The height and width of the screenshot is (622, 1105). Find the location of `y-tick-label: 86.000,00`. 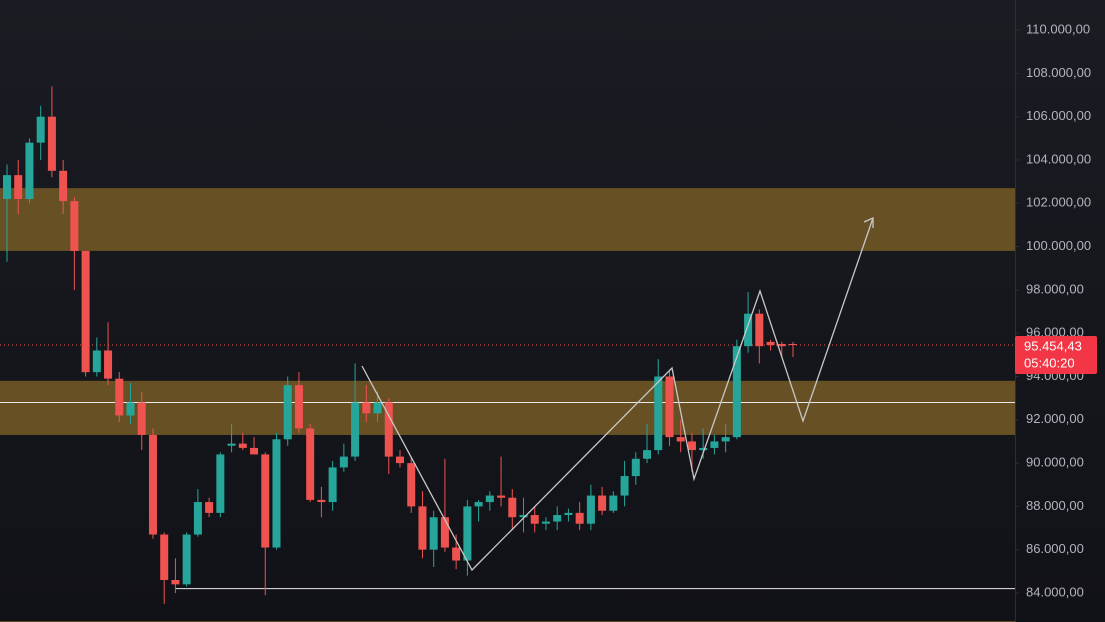

y-tick-label: 86.000,00 is located at coordinates (1055, 548).